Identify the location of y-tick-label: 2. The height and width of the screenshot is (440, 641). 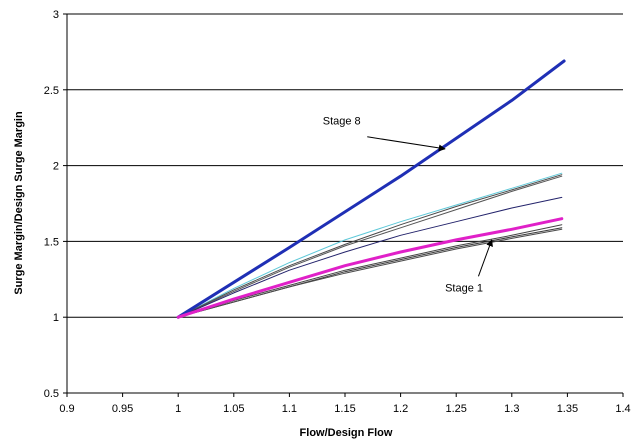
(56, 167).